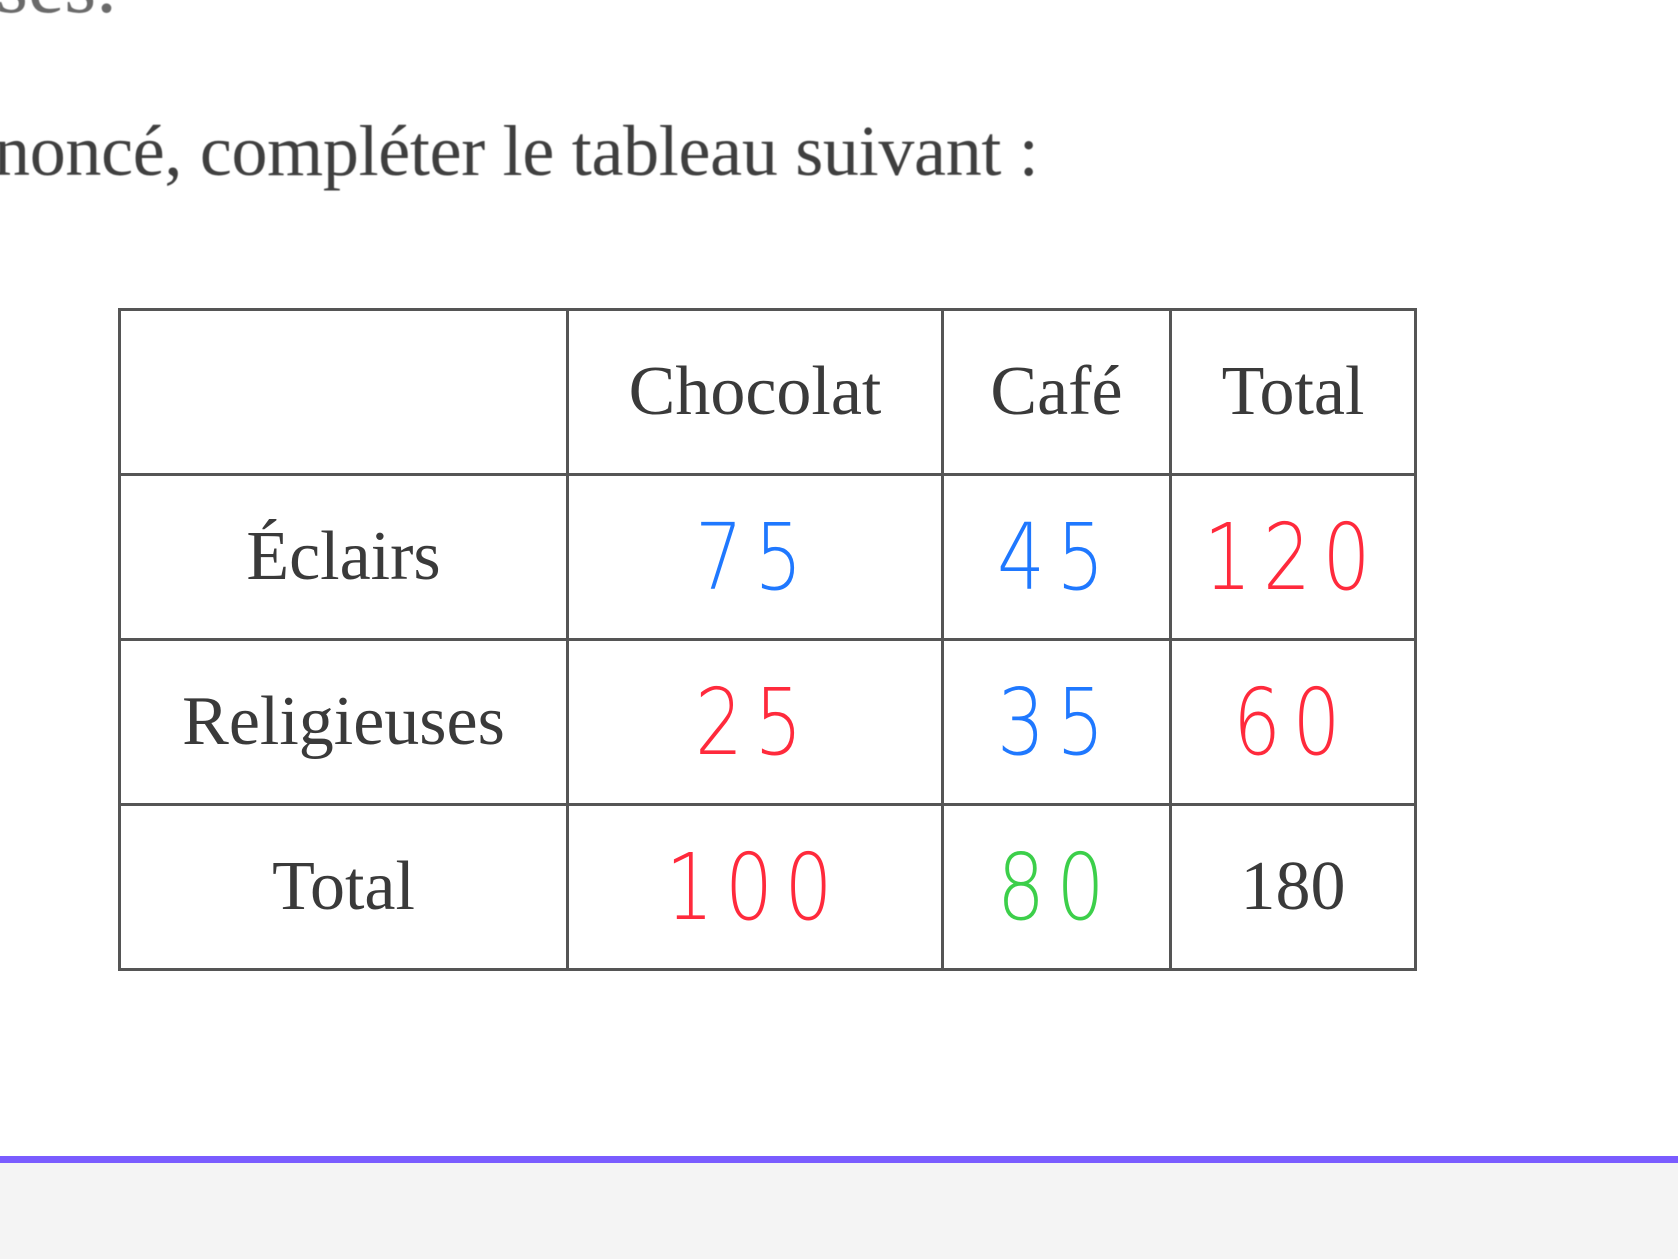 The width and height of the screenshot is (1678, 1259). Describe the element at coordinates (839, 1159) in the screenshot. I see `accent-divider` at that location.